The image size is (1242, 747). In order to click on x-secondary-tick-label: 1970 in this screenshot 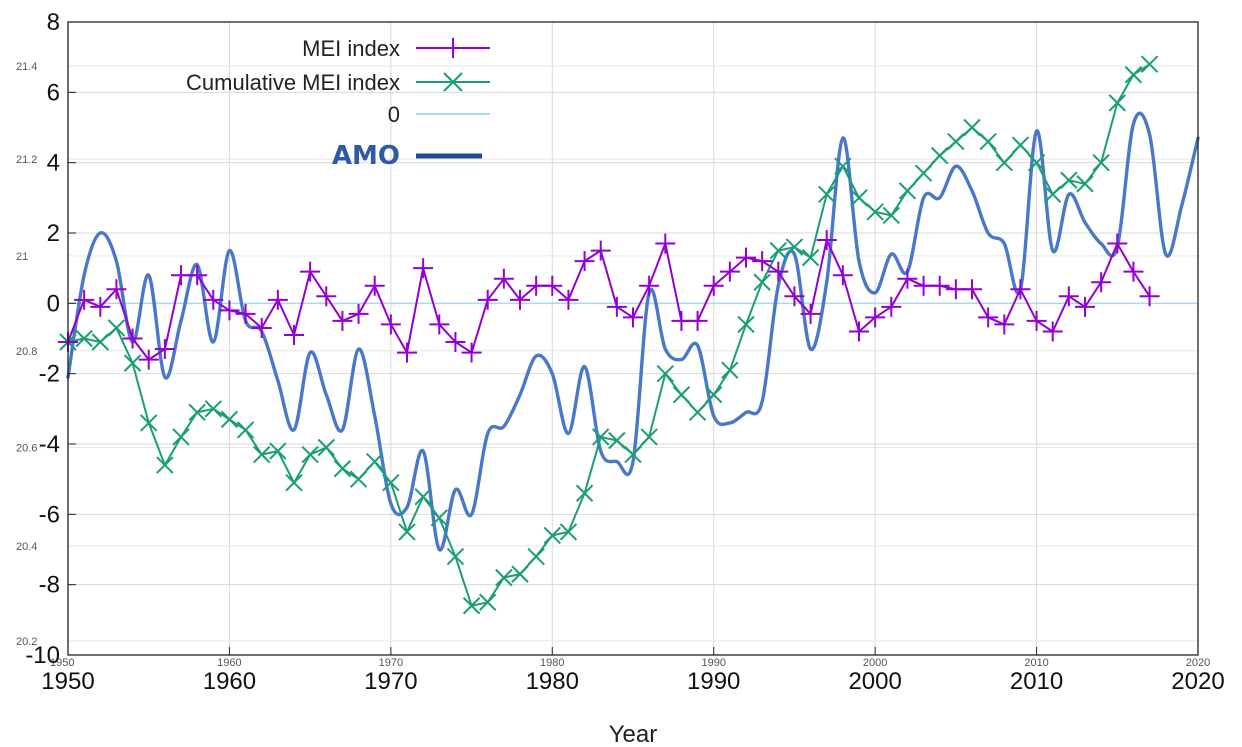, I will do `click(391, 663)`.